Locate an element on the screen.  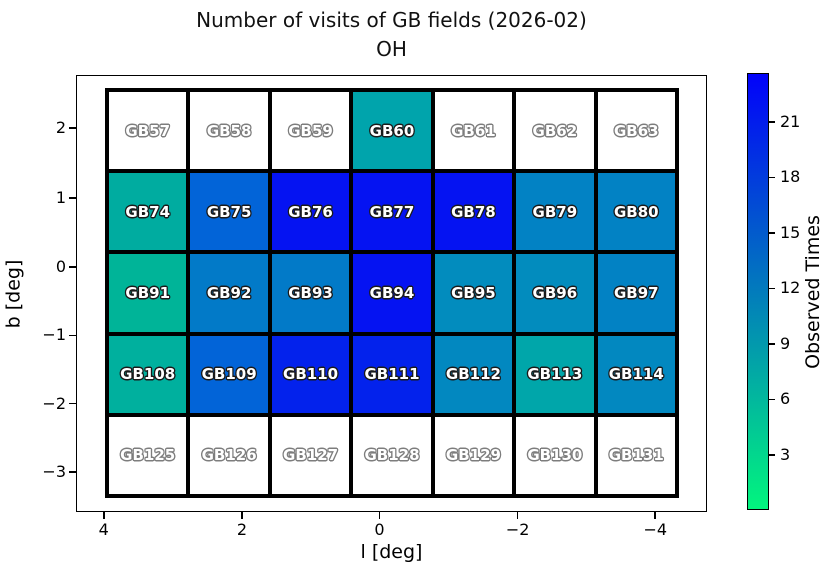
cell-label: GB95 is located at coordinates (473, 292).